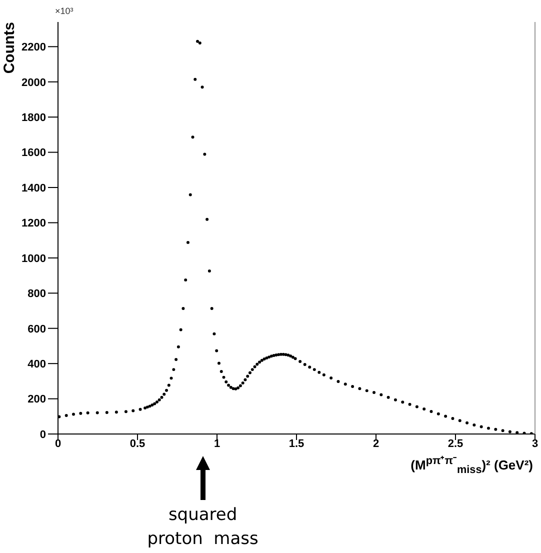  I want to click on x-tick-label: 3, so click(535, 444).